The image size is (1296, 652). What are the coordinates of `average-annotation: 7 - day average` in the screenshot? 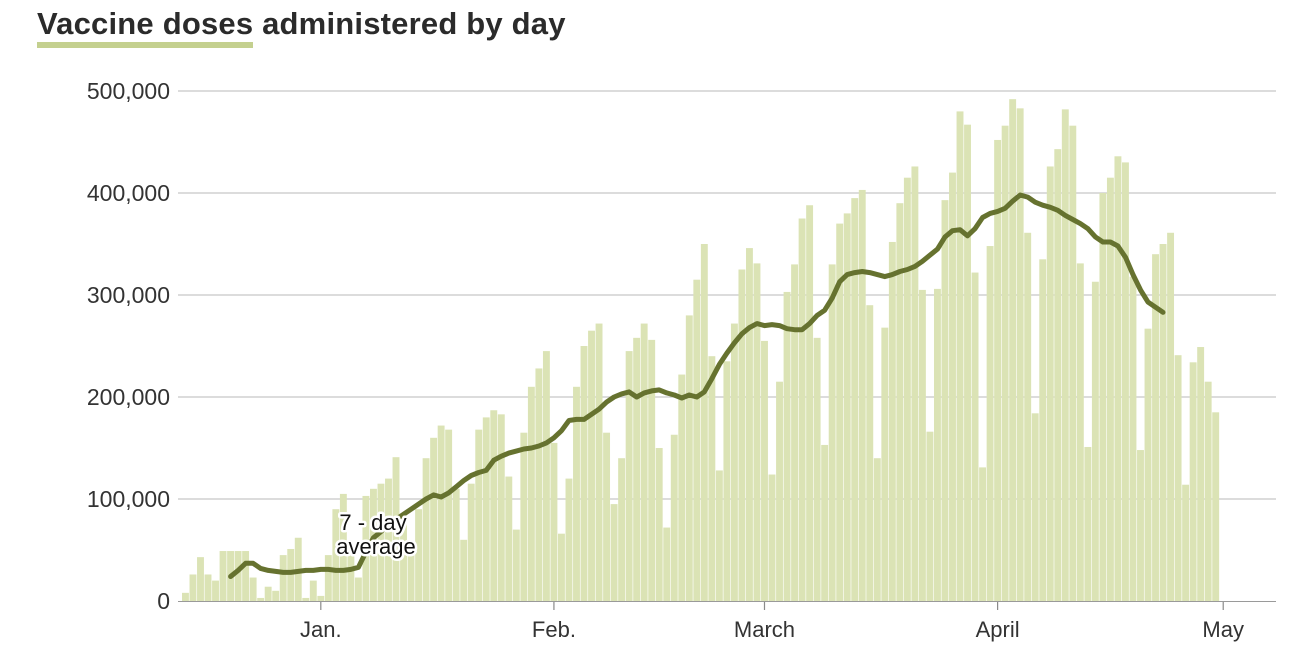 It's located at (376, 535).